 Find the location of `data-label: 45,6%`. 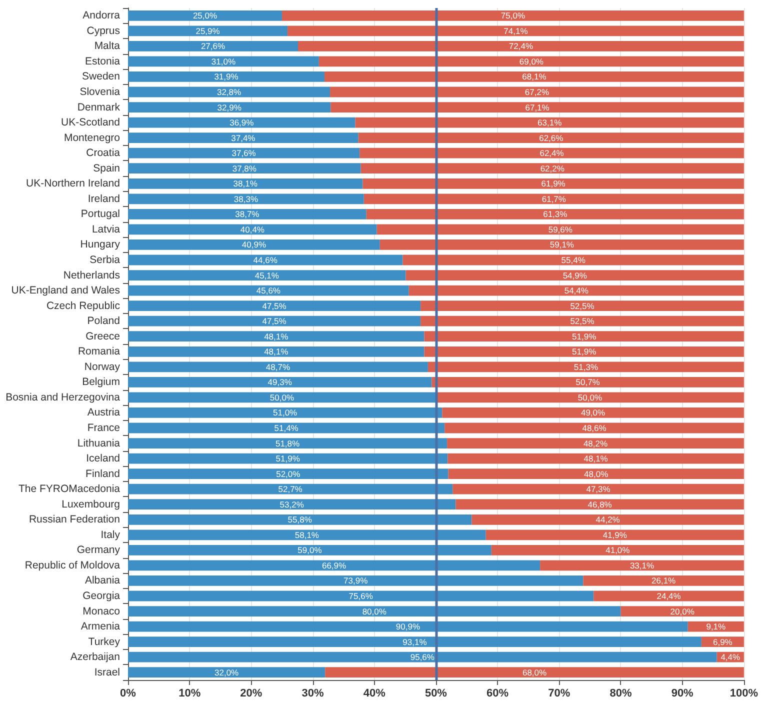

data-label: 45,6% is located at coordinates (268, 291).